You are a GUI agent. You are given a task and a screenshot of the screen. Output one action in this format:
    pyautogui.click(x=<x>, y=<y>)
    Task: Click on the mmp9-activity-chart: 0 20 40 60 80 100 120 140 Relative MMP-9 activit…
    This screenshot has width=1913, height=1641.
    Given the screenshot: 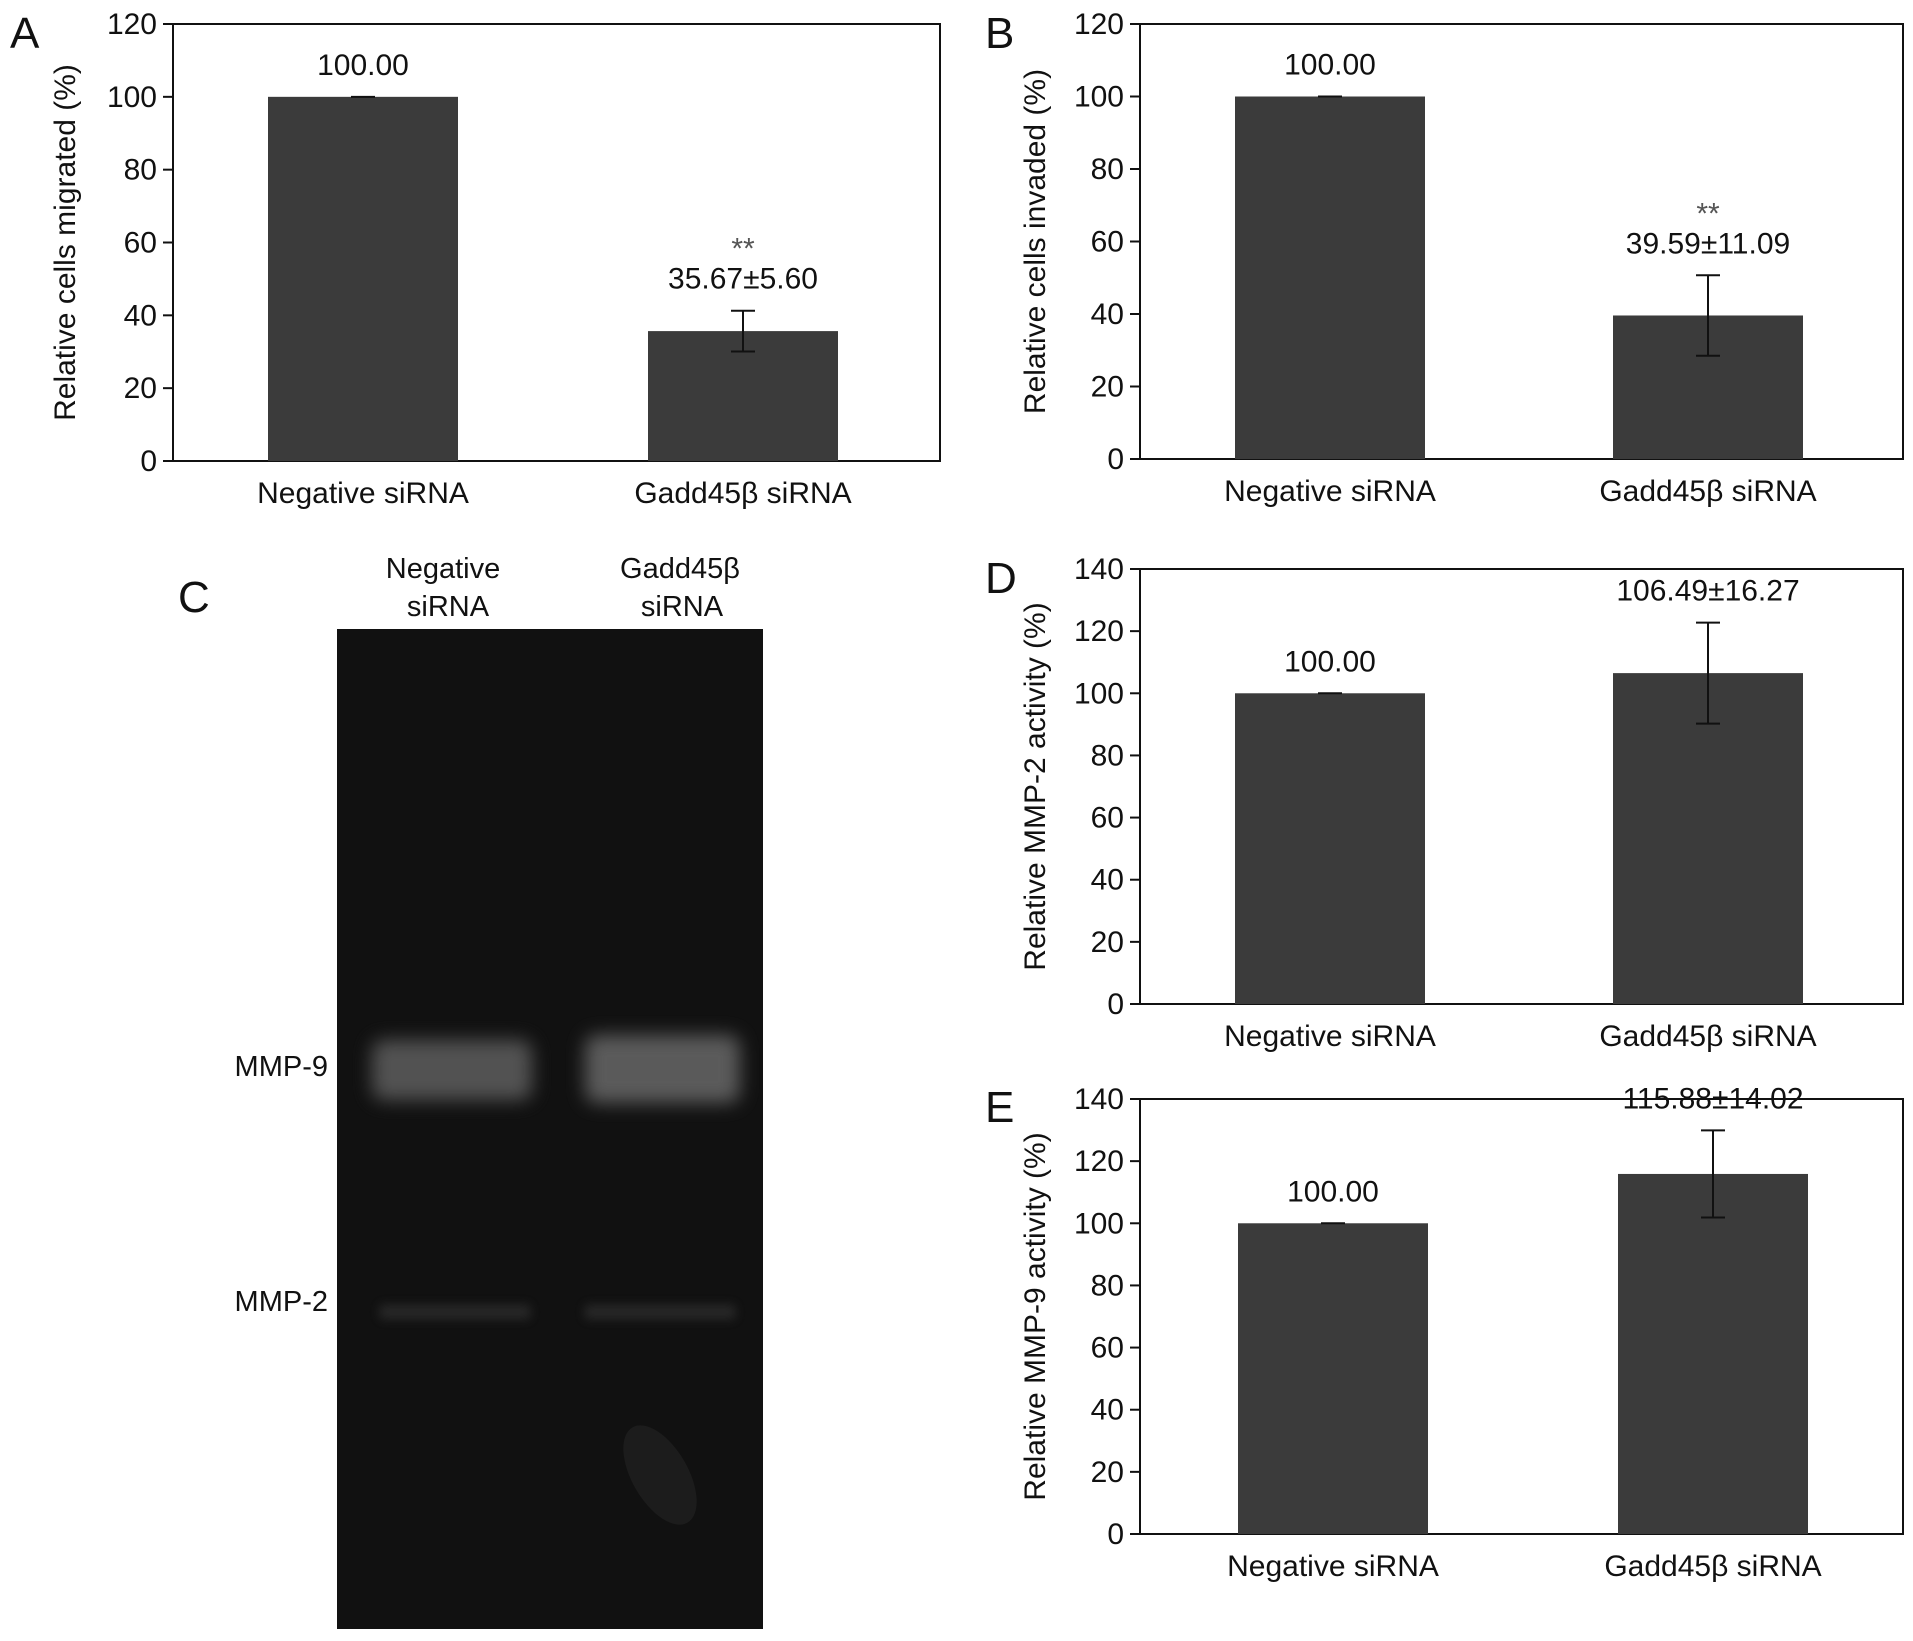 What is the action you would take?
    pyautogui.click(x=1461, y=1332)
    